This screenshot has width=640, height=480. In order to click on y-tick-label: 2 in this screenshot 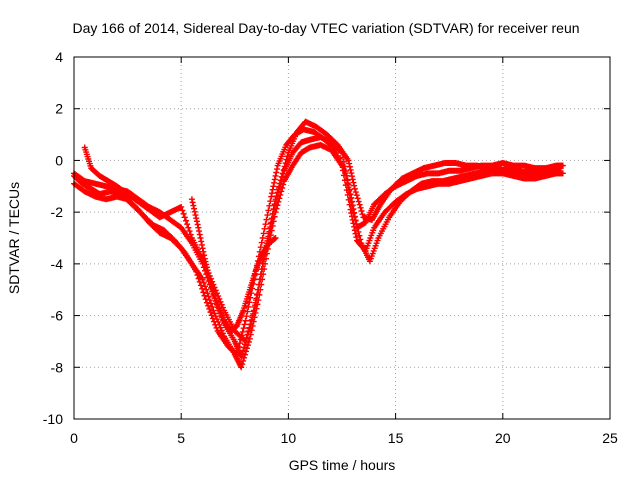, I will do `click(59, 109)`.